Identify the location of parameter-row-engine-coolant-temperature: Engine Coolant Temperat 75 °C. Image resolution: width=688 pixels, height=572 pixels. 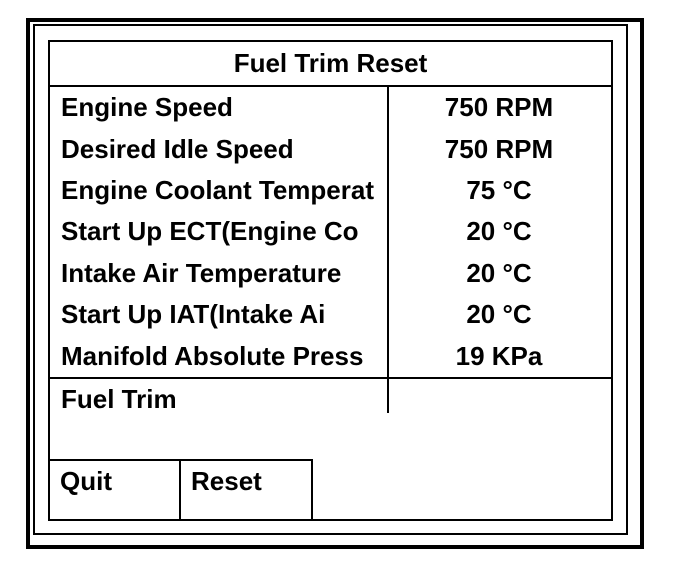
(330, 190).